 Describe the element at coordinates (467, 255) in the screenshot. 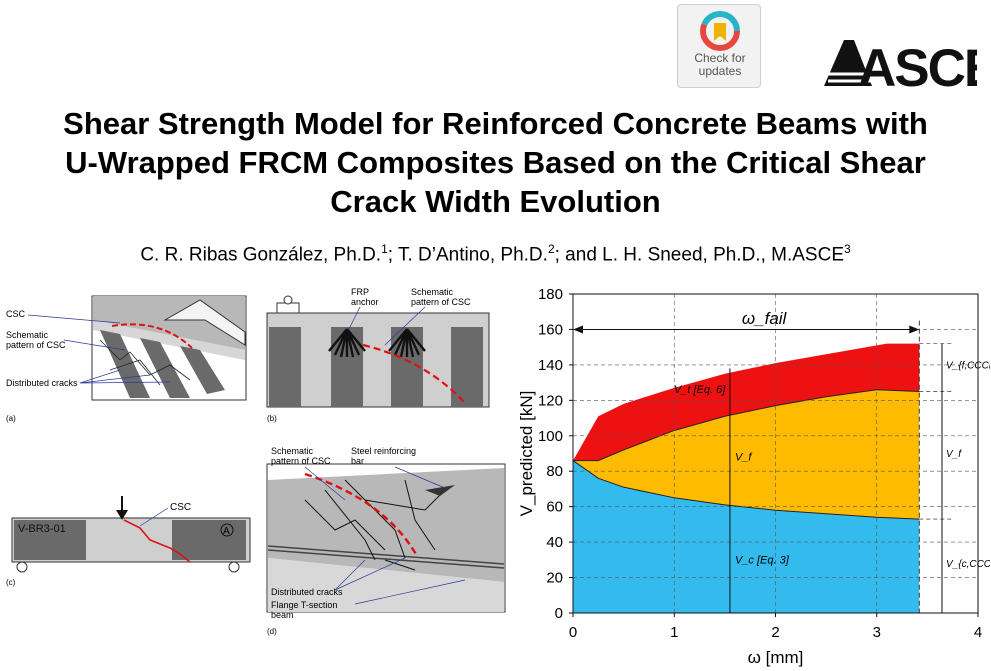

I see `author-2: ; T. D’Antino, Ph.D.` at that location.